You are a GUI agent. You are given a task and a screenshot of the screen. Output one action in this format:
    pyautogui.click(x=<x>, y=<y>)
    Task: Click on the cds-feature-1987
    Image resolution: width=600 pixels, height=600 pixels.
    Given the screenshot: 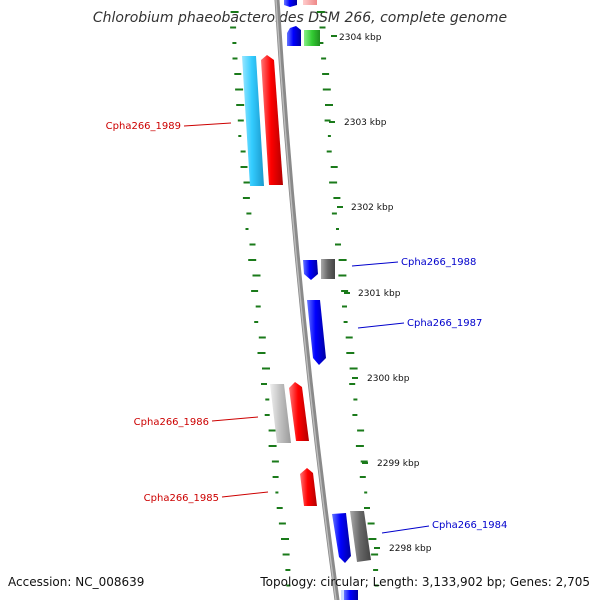 What is the action you would take?
    pyautogui.click(x=316, y=332)
    